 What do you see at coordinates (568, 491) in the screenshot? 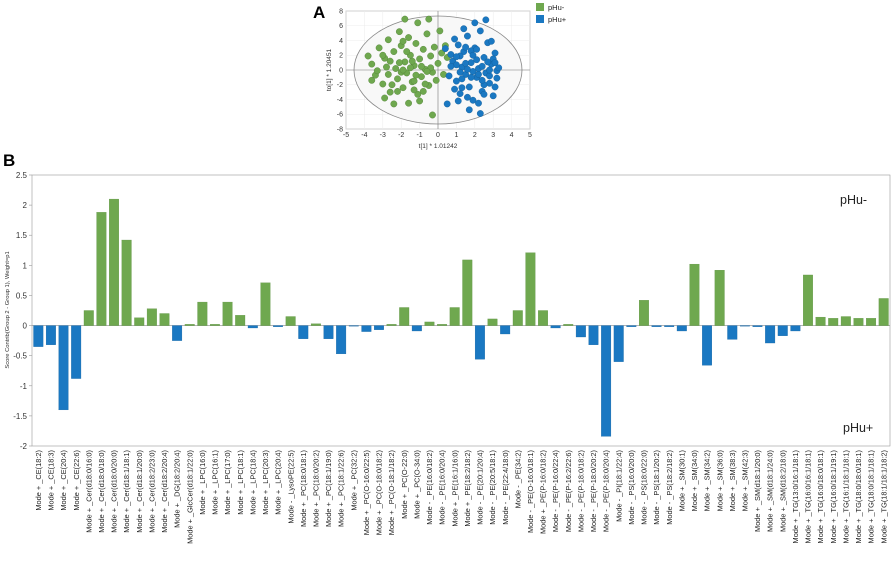
I see `category-label: Mode - _PE(P-16:2/22:6)` at bounding box center [568, 491].